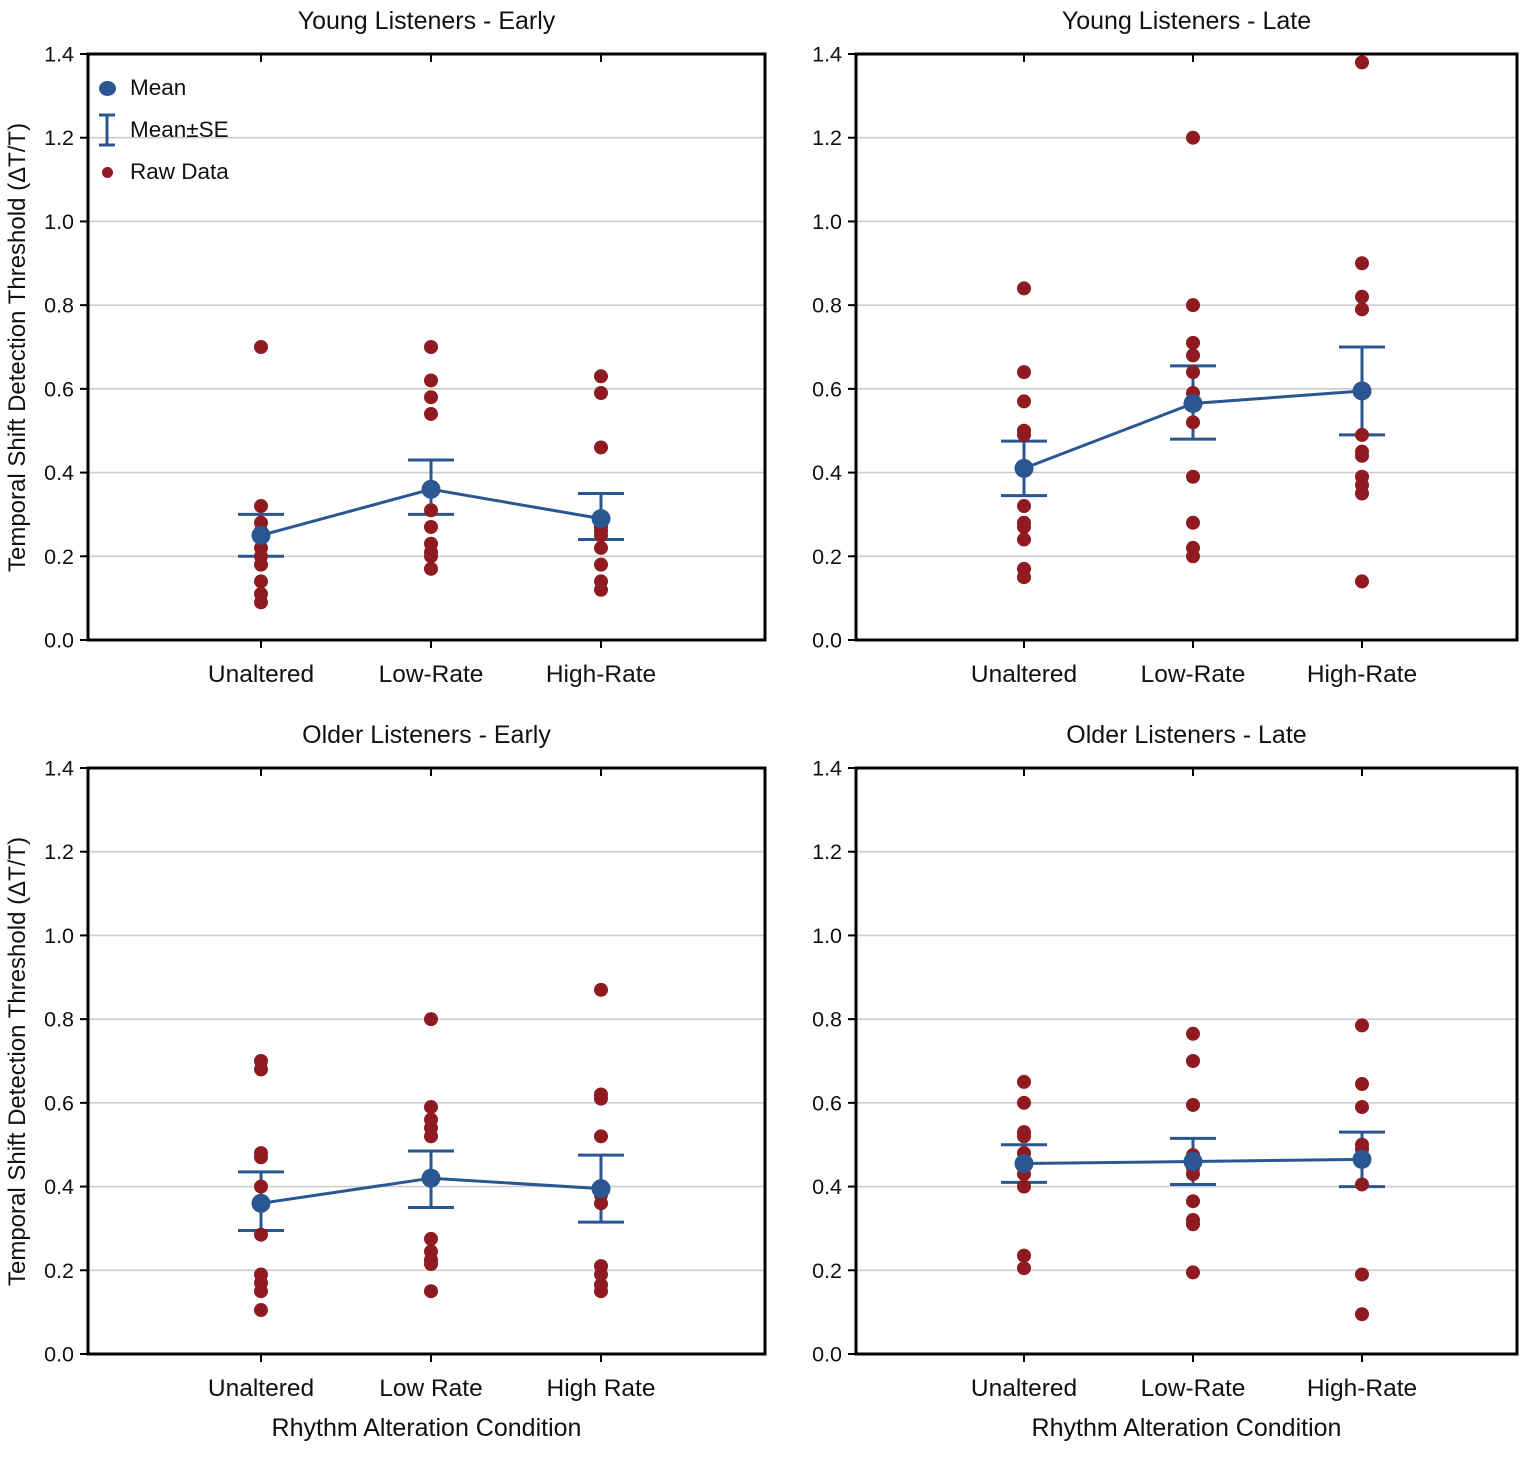  Describe the element at coordinates (107, 88) in the screenshot. I see `mean-symbol-icon` at that location.